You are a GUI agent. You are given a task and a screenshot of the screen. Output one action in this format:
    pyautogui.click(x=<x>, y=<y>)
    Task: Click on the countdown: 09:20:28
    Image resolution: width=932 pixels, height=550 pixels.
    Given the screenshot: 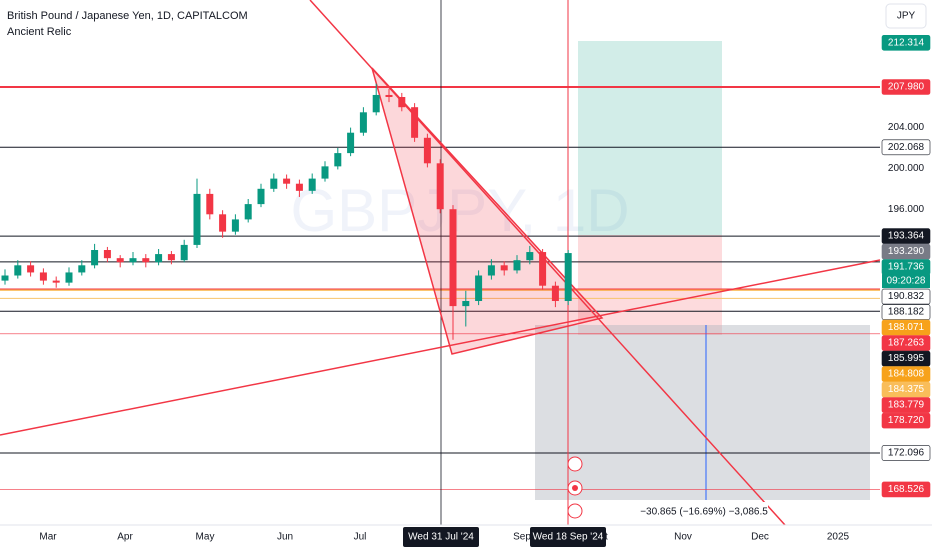 What is the action you would take?
    pyautogui.click(x=906, y=281)
    